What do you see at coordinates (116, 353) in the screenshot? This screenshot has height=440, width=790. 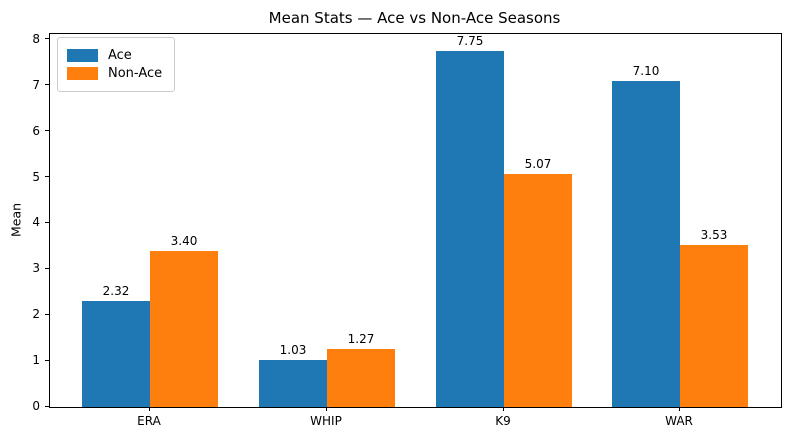 I see `bar-ace-era` at bounding box center [116, 353].